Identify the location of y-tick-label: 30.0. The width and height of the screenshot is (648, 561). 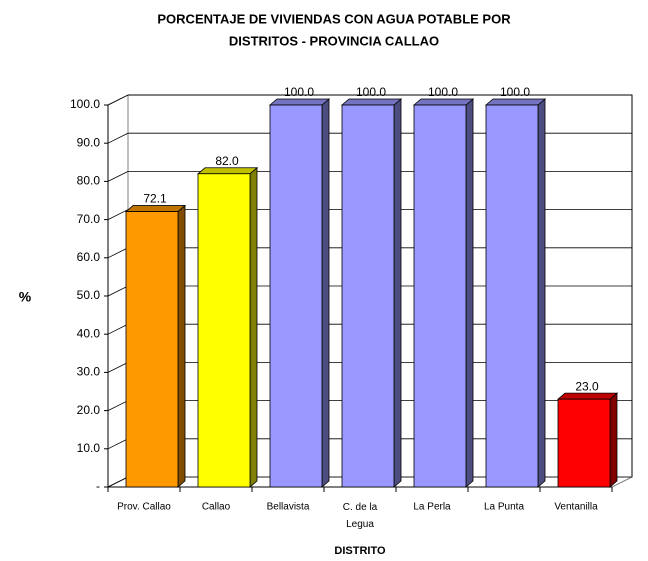
(89, 372).